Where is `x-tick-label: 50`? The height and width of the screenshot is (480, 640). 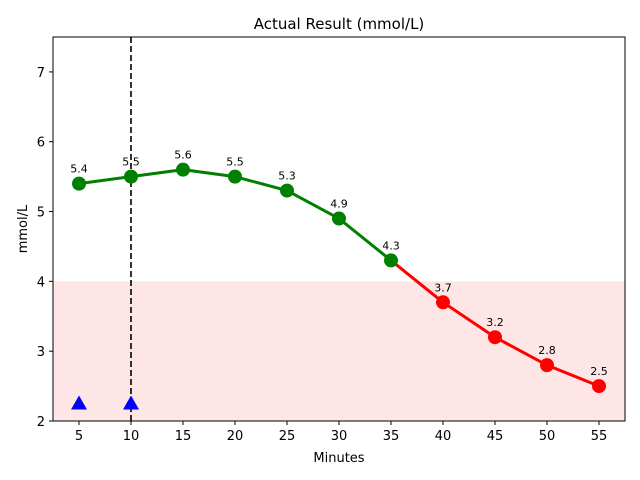
x-tick-label: 50 is located at coordinates (547, 436).